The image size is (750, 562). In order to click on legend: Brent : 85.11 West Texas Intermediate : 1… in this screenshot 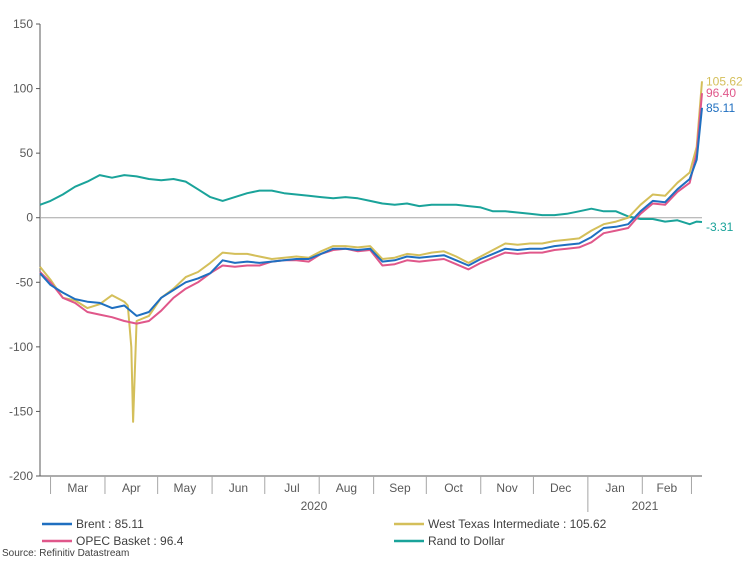, I will do `click(324, 532)`.